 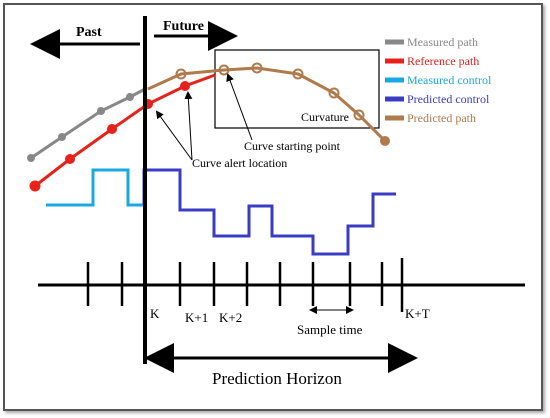 I want to click on legend-item-predicted-path: Predicted path, so click(x=430, y=118).